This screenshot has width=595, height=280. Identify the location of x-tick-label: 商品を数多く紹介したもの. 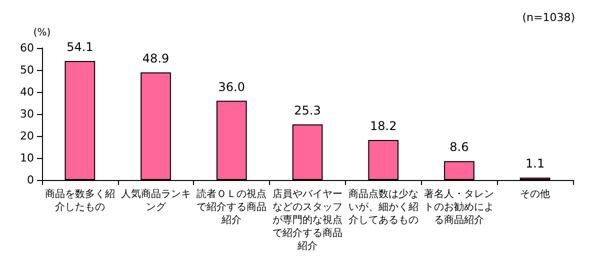
(79, 200).